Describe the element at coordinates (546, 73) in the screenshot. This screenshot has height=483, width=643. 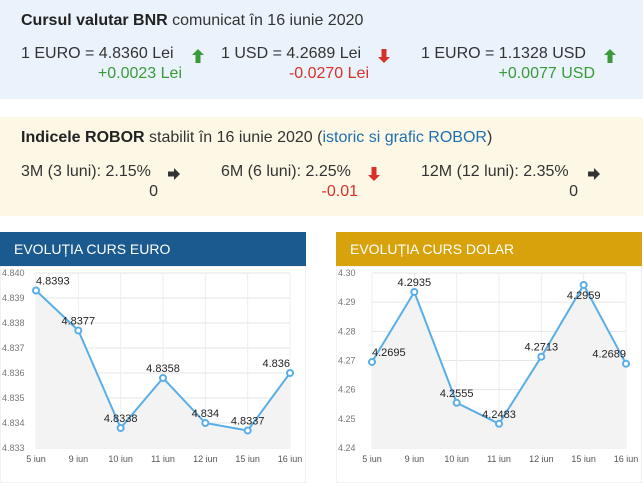
I see `change-eur-usd: +0.0077 USD` at that location.